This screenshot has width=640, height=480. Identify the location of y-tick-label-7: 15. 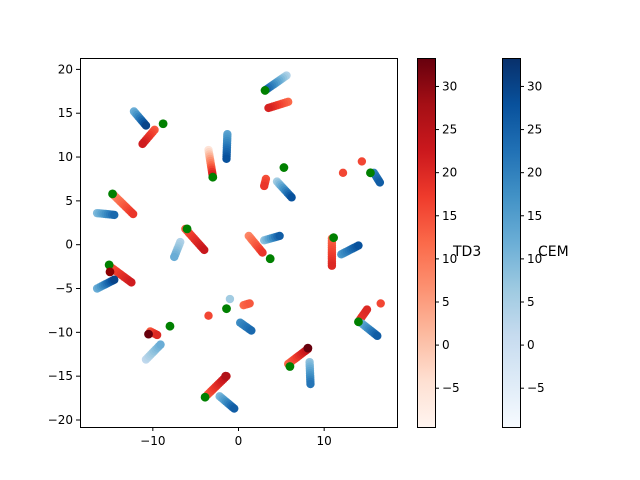
(65, 113).